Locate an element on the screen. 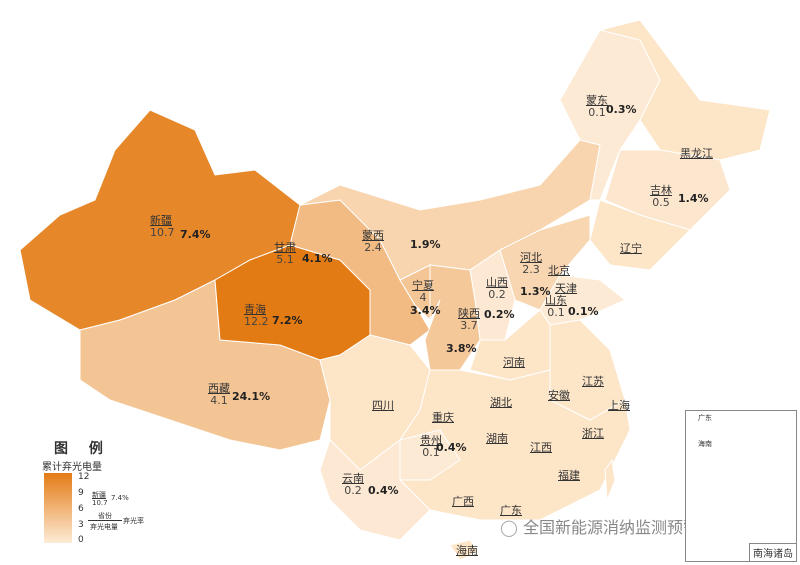 The width and height of the screenshot is (800, 565). province-label: 天津 is located at coordinates (566, 289).